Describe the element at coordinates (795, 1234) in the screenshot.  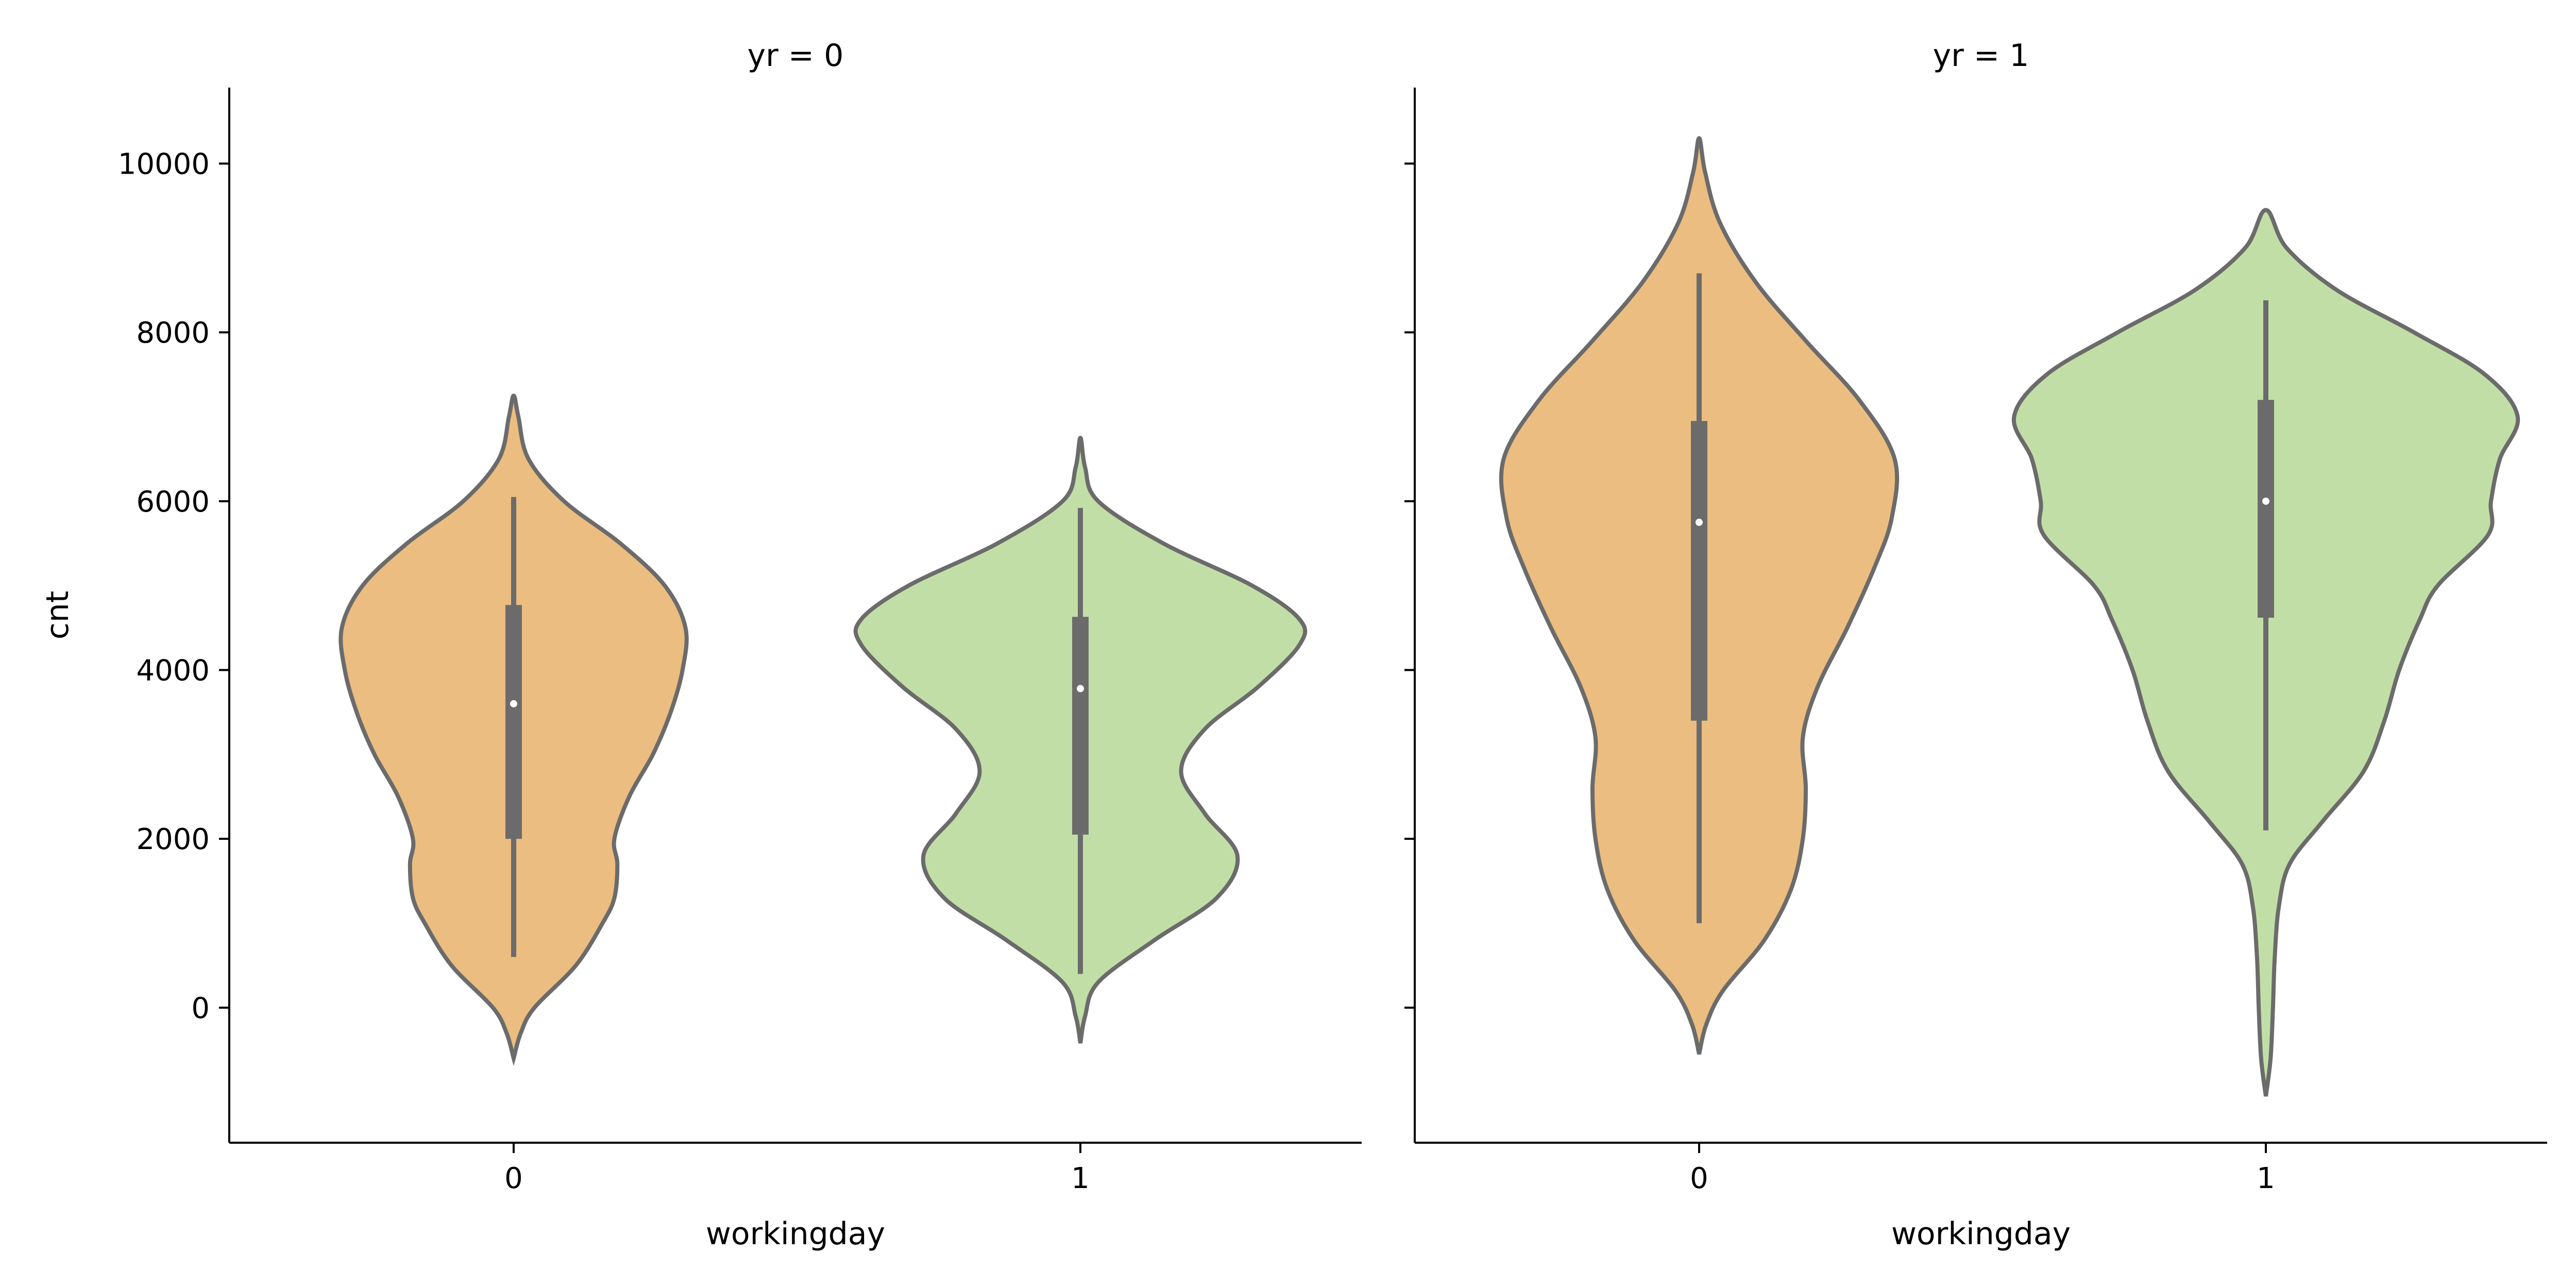
I see `x-axis-label-0: workingday` at that location.